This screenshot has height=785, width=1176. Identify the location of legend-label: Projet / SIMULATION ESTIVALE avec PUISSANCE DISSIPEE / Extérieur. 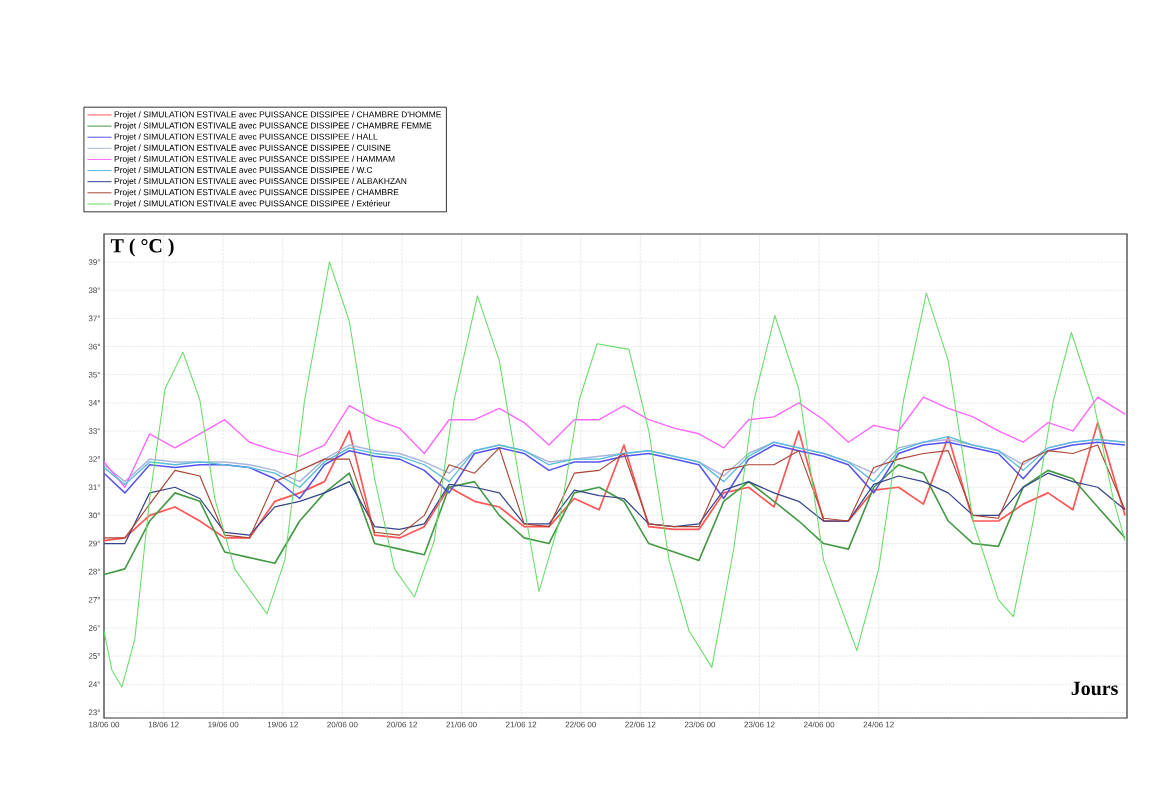
(252, 204).